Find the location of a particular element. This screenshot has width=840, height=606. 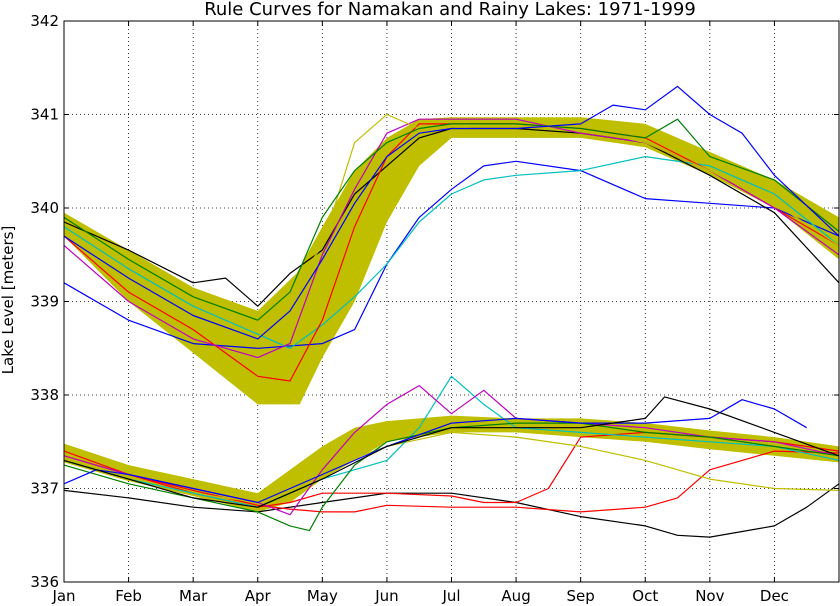

x-tick-label: Jan is located at coordinates (63, 596).